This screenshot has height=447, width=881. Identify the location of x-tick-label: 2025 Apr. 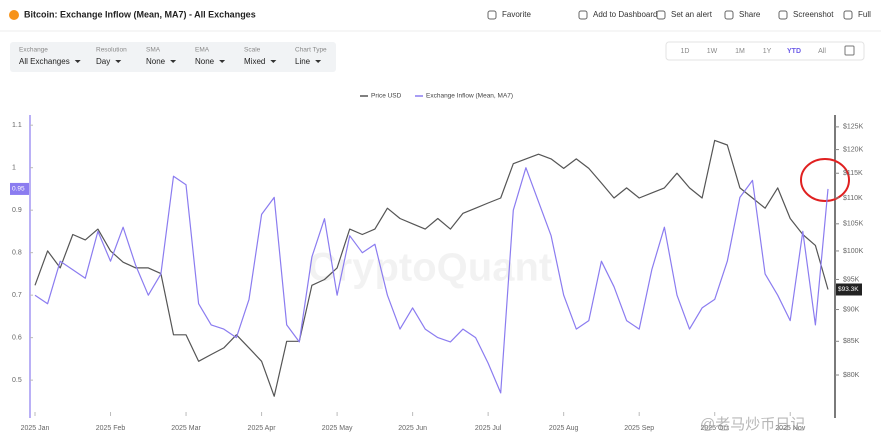
(262, 428).